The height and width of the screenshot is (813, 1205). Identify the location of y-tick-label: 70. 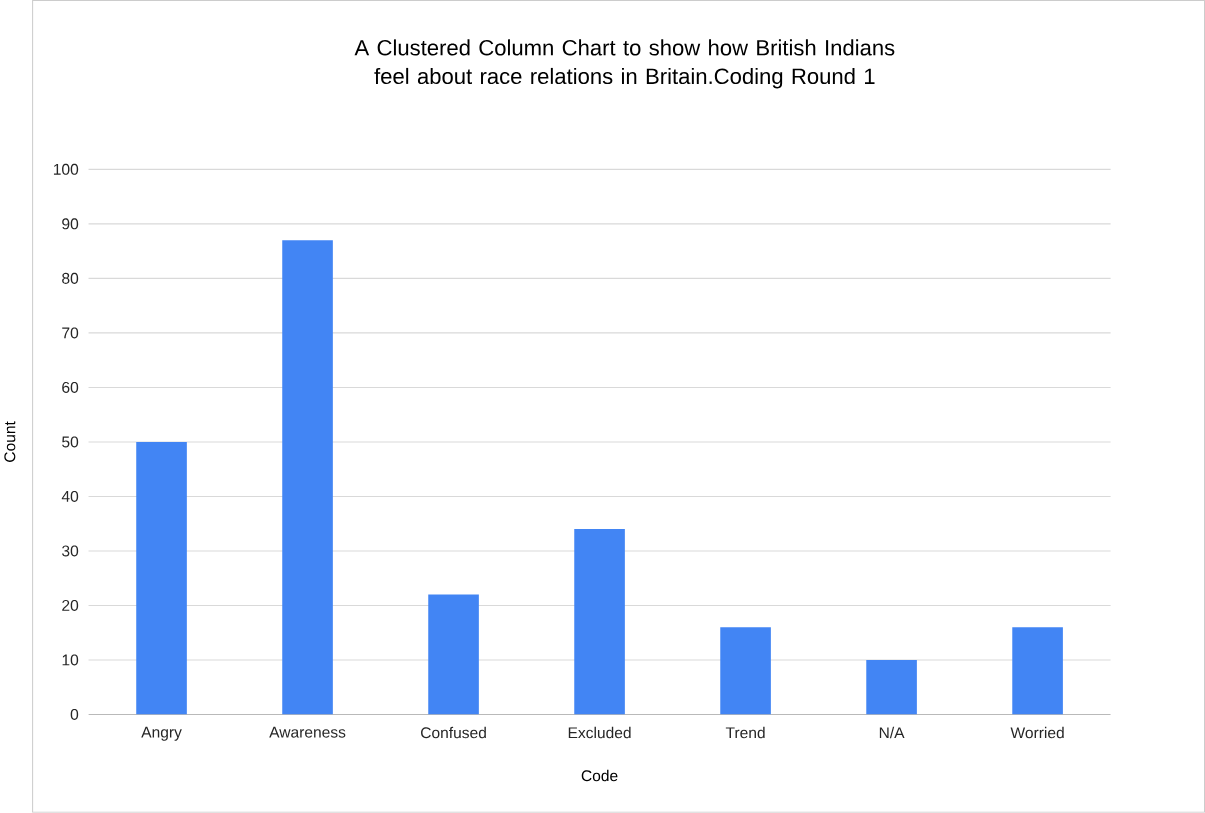
(70, 333).